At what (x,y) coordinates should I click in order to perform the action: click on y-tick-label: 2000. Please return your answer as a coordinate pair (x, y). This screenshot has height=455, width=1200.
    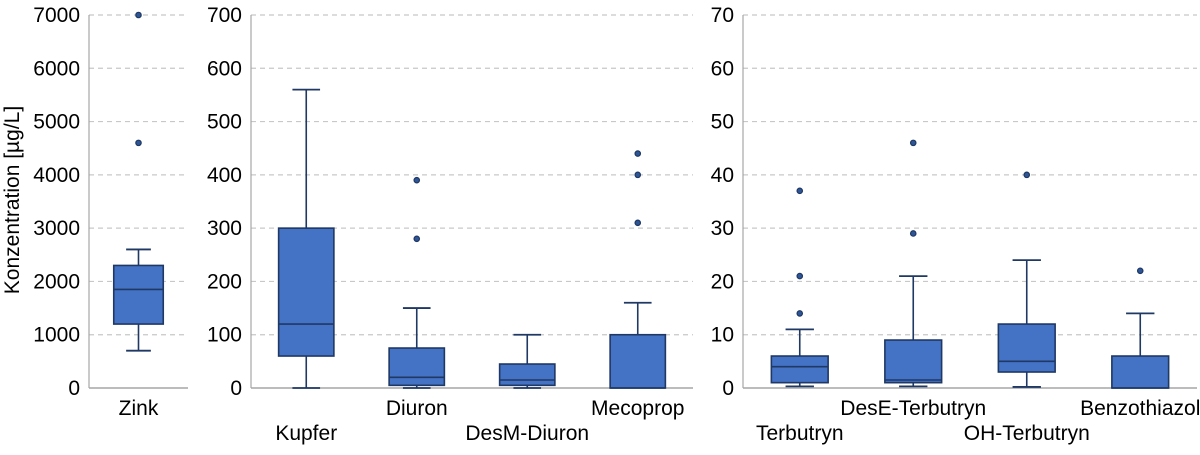
    Looking at the image, I should click on (56, 281).